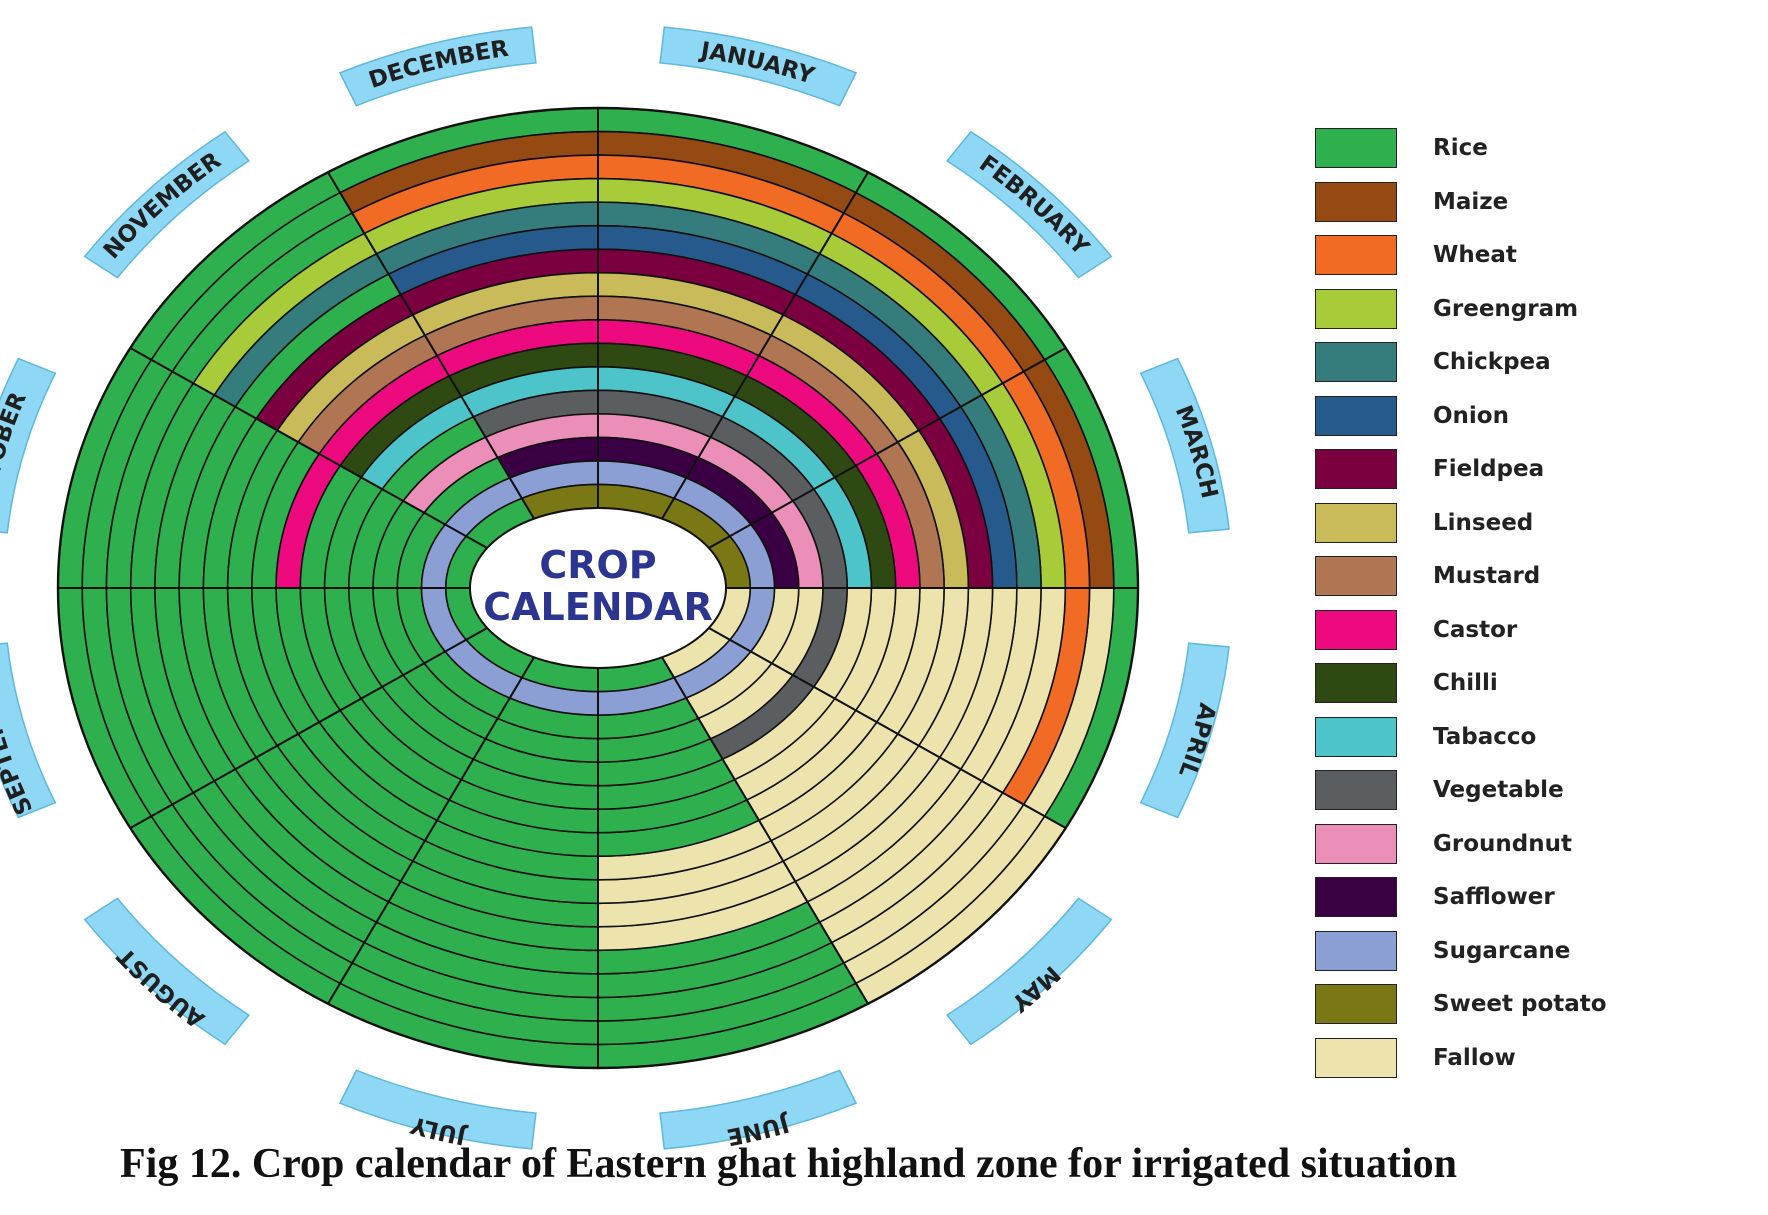 Image resolution: width=1768 pixels, height=1215 pixels. I want to click on legend-label: Fieldpea, so click(1489, 469).